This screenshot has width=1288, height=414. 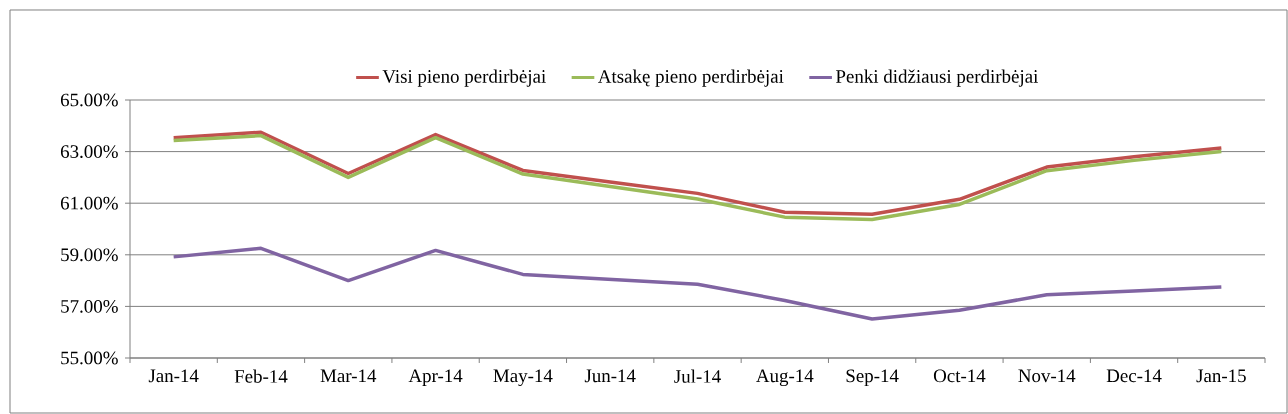 What do you see at coordinates (936, 78) in the screenshot?
I see `legend-label: Penki didžiausi perdirbėjai` at bounding box center [936, 78].